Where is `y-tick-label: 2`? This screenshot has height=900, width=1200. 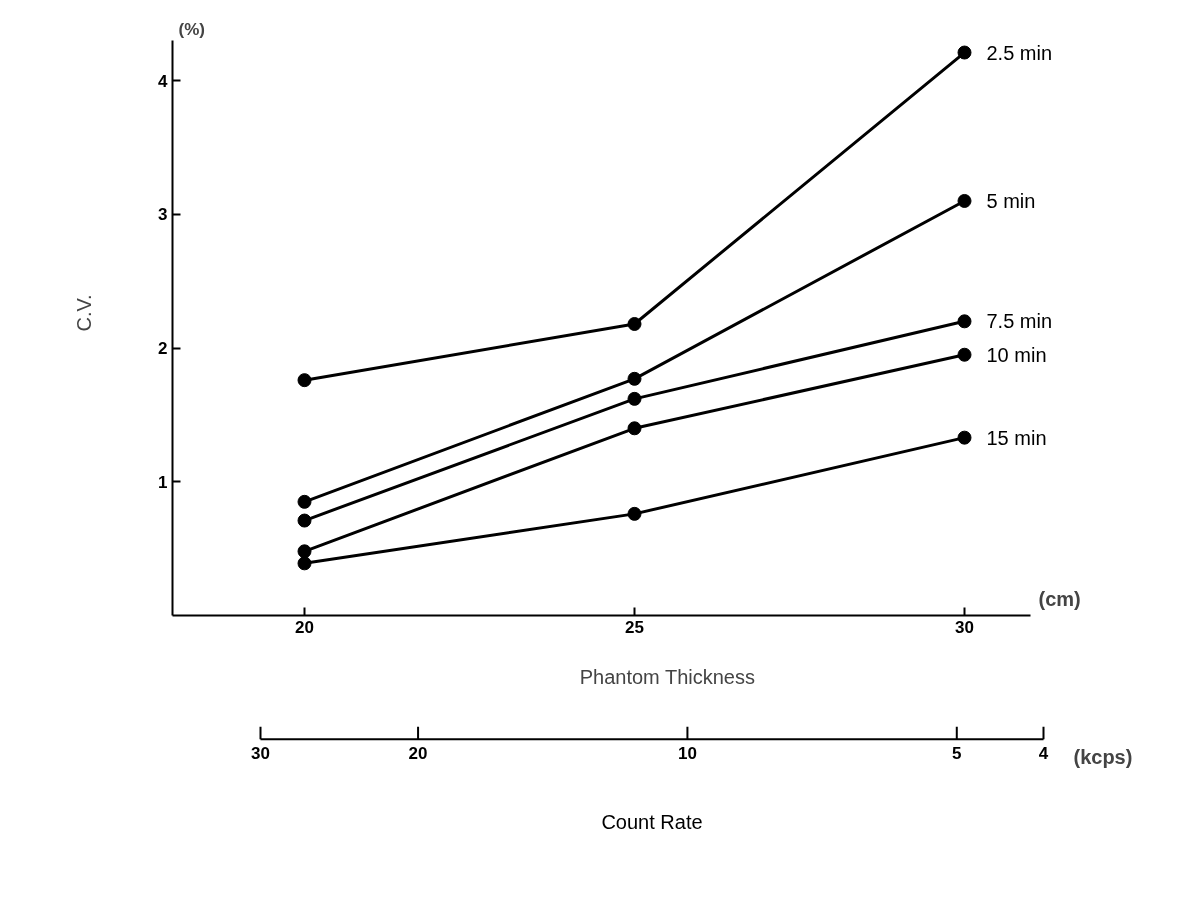
y-tick-label: 2 is located at coordinates (163, 349).